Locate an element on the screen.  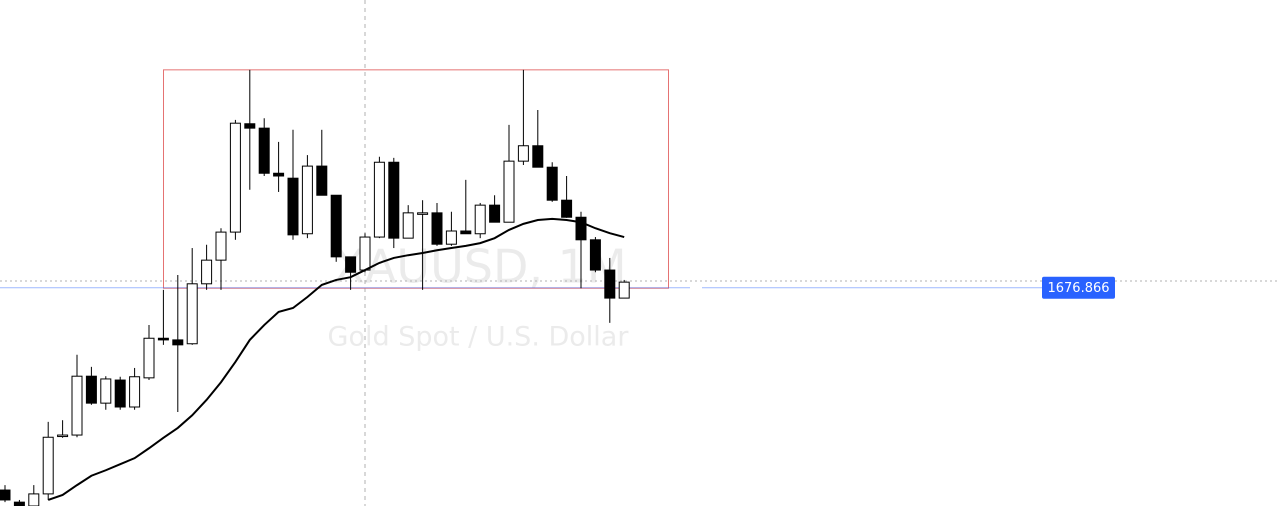
watermark-description: Gold Spot / U.S. Dollar is located at coordinates (479, 337).